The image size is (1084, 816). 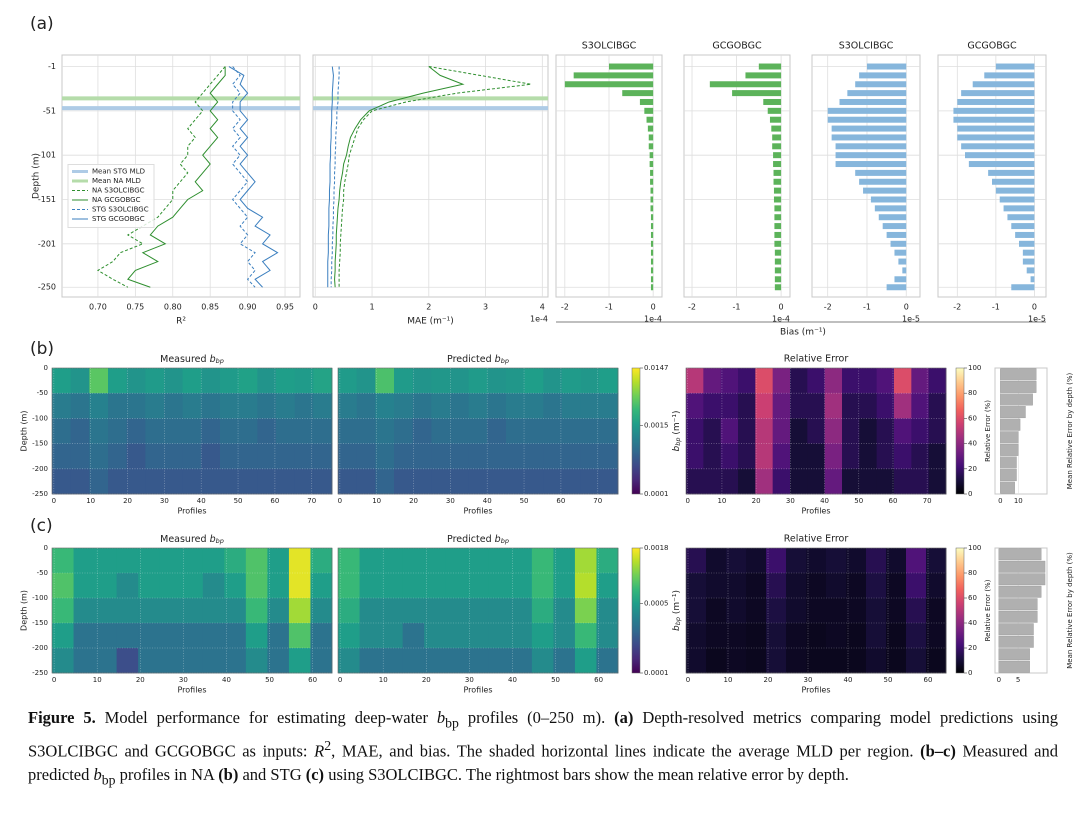 I want to click on colorbar-tick-label: 0.0147, so click(x=656, y=368).